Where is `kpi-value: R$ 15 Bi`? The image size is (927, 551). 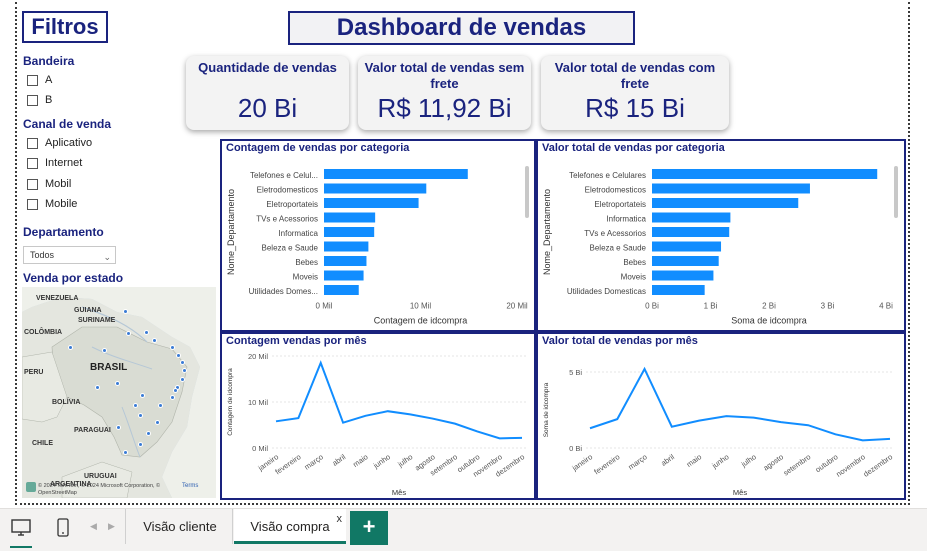
kpi-value: R$ 15 Bi is located at coordinates (635, 108).